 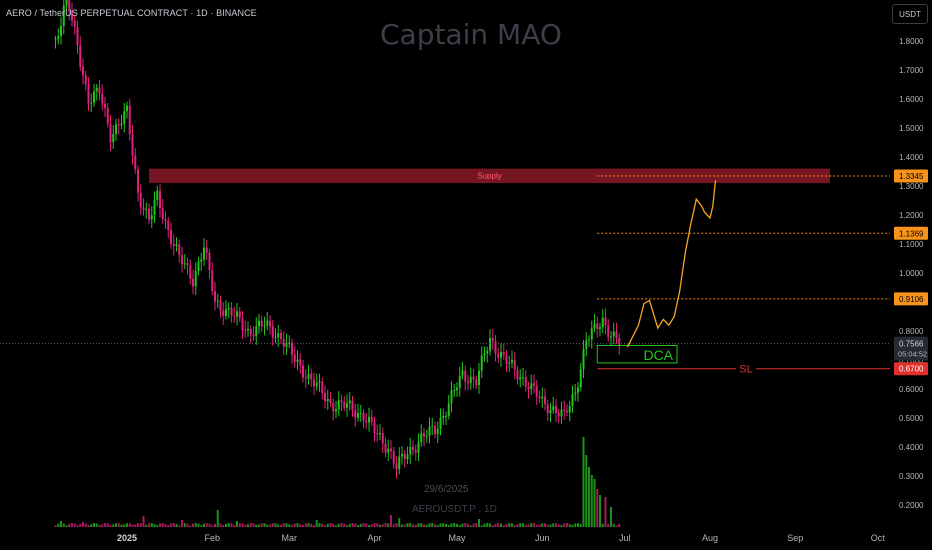 I want to click on target-price-tag-bg, so click(x=911, y=233).